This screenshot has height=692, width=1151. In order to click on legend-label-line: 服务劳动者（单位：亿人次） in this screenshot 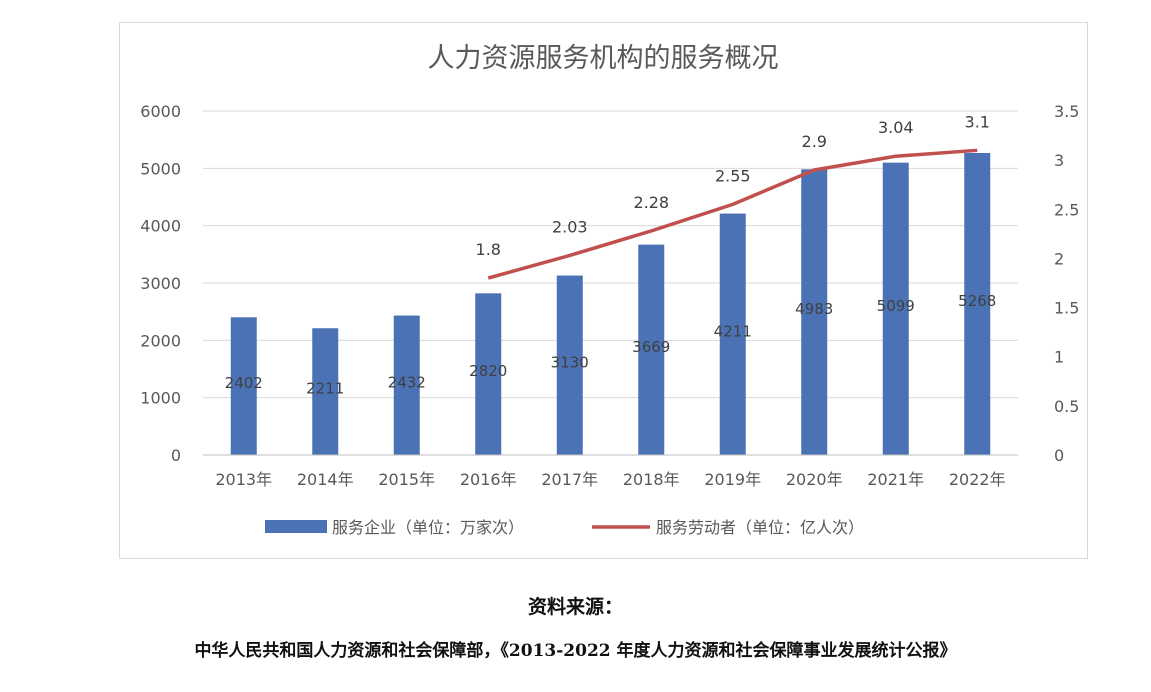, I will do `click(760, 527)`.